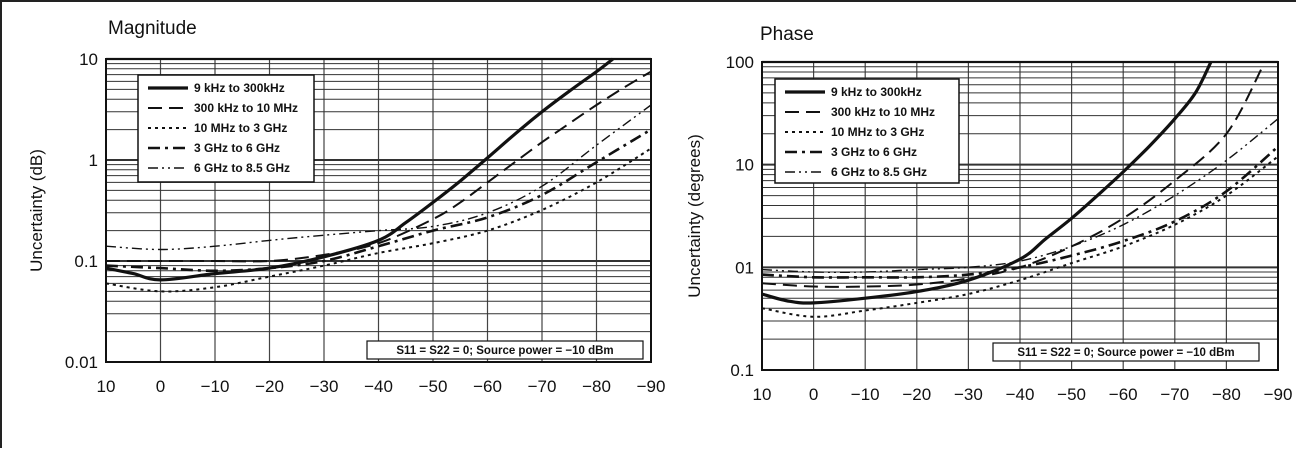  I want to click on y-tick-label: 0.01, so click(81, 362).